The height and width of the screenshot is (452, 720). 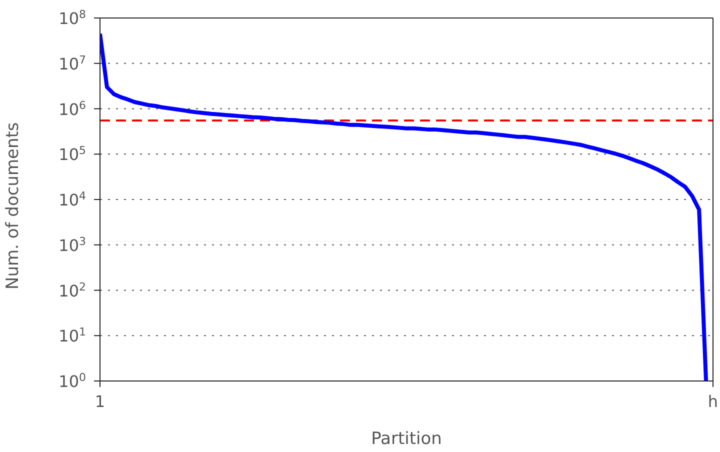 What do you see at coordinates (72, 335) in the screenshot?
I see `y-tick-label: 10$^{1}$` at bounding box center [72, 335].